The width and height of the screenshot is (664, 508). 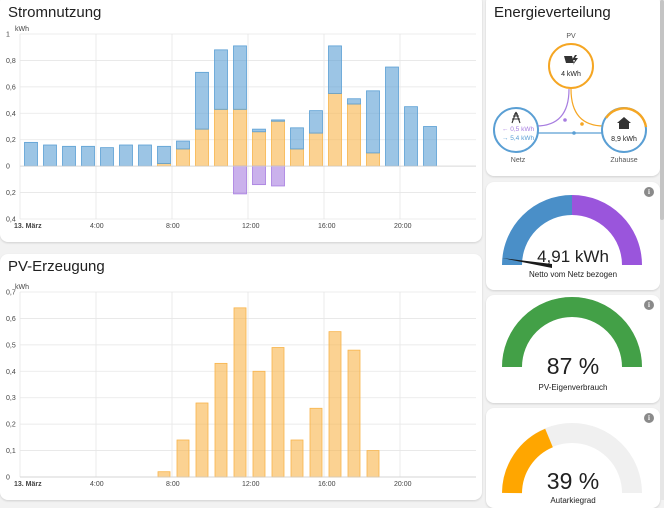 I want to click on gauge-value: 39 %, so click(x=573, y=481).